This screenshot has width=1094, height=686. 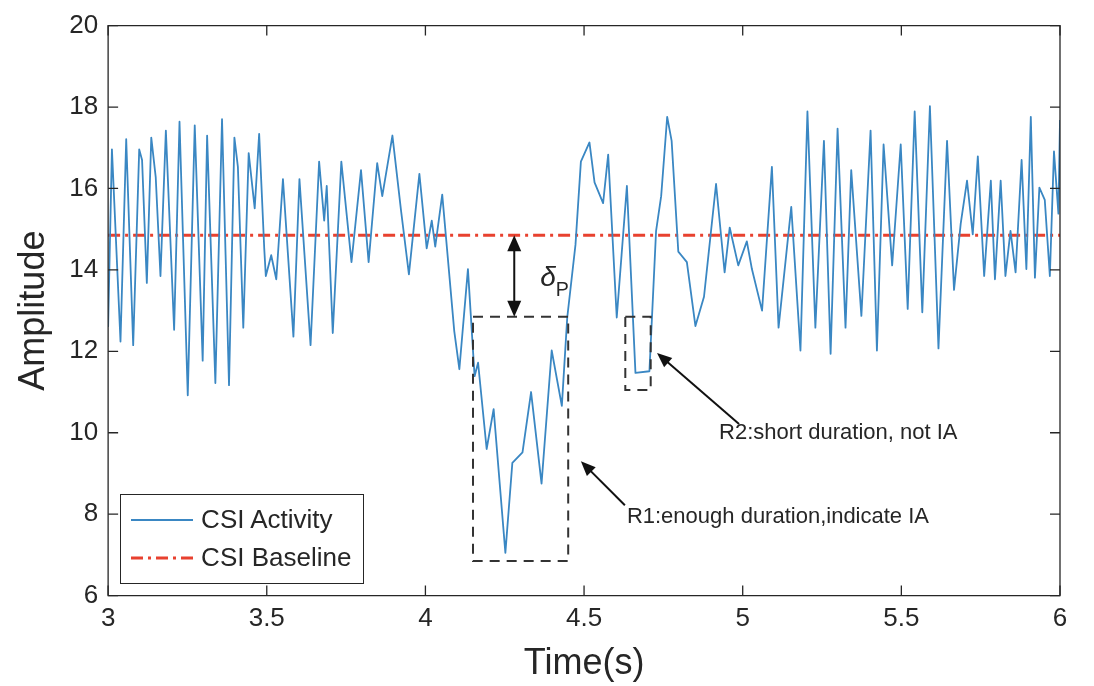 I want to click on x-axis-title: Time(s), so click(x=584, y=662).